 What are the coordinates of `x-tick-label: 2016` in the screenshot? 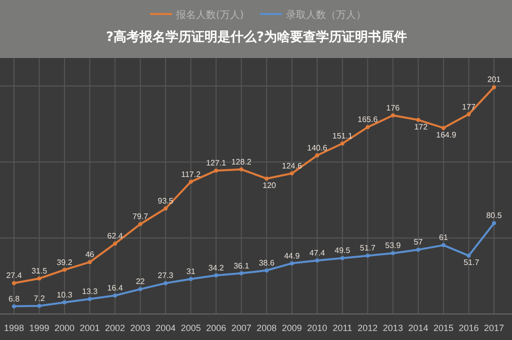 It's located at (468, 328).